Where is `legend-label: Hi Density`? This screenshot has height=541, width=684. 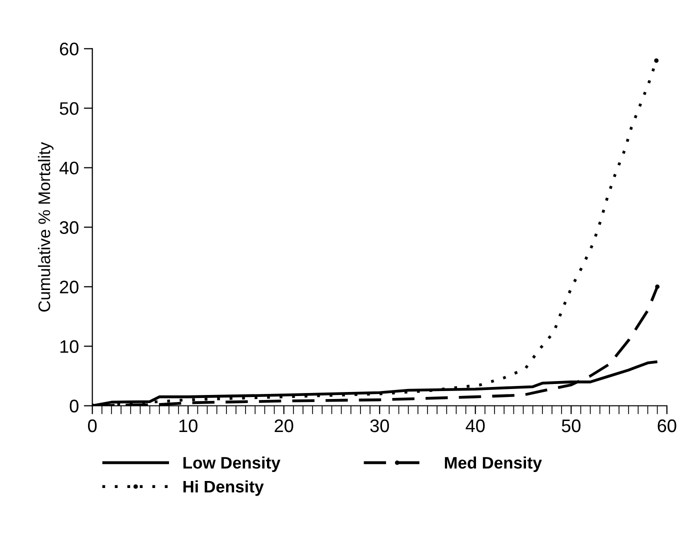
legend-label: Hi Density is located at coordinates (223, 488).